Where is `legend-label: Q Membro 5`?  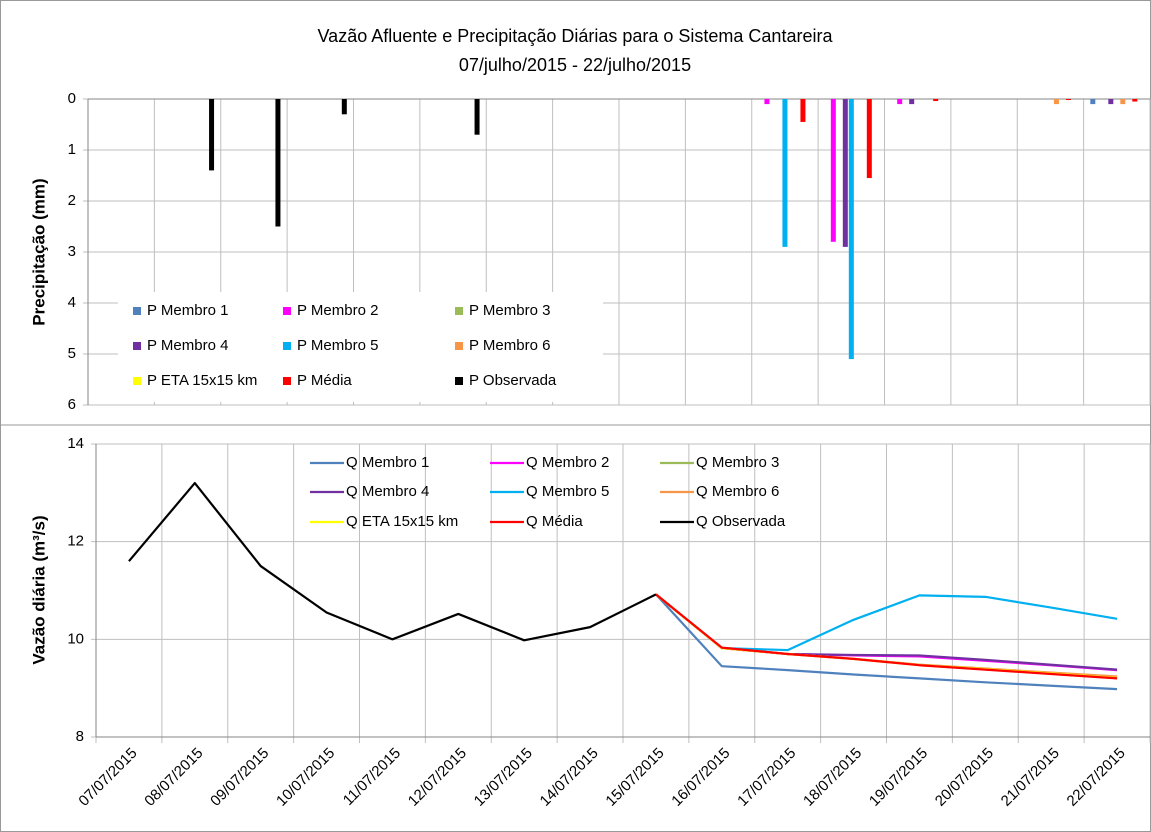 legend-label: Q Membro 5 is located at coordinates (567, 491).